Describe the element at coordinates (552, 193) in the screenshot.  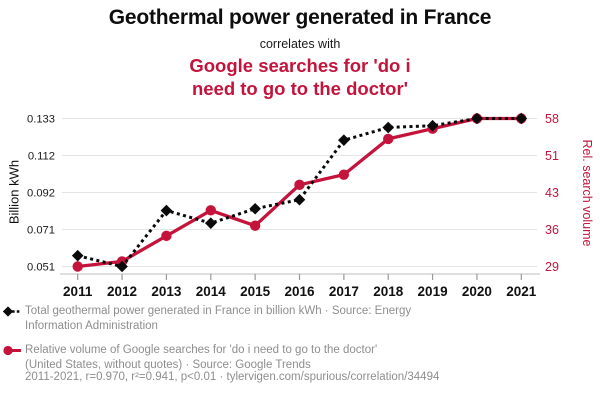
I see `right-axis-tick-label: 43` at that location.